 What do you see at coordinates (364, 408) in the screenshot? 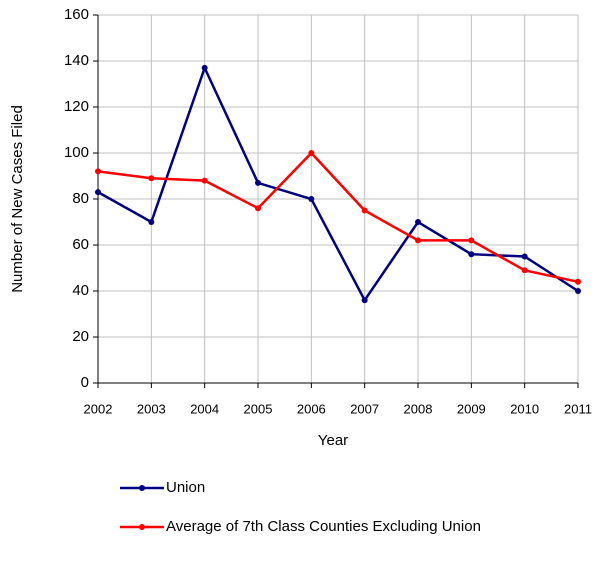
I see `x-tick-label: 2007` at bounding box center [364, 408].